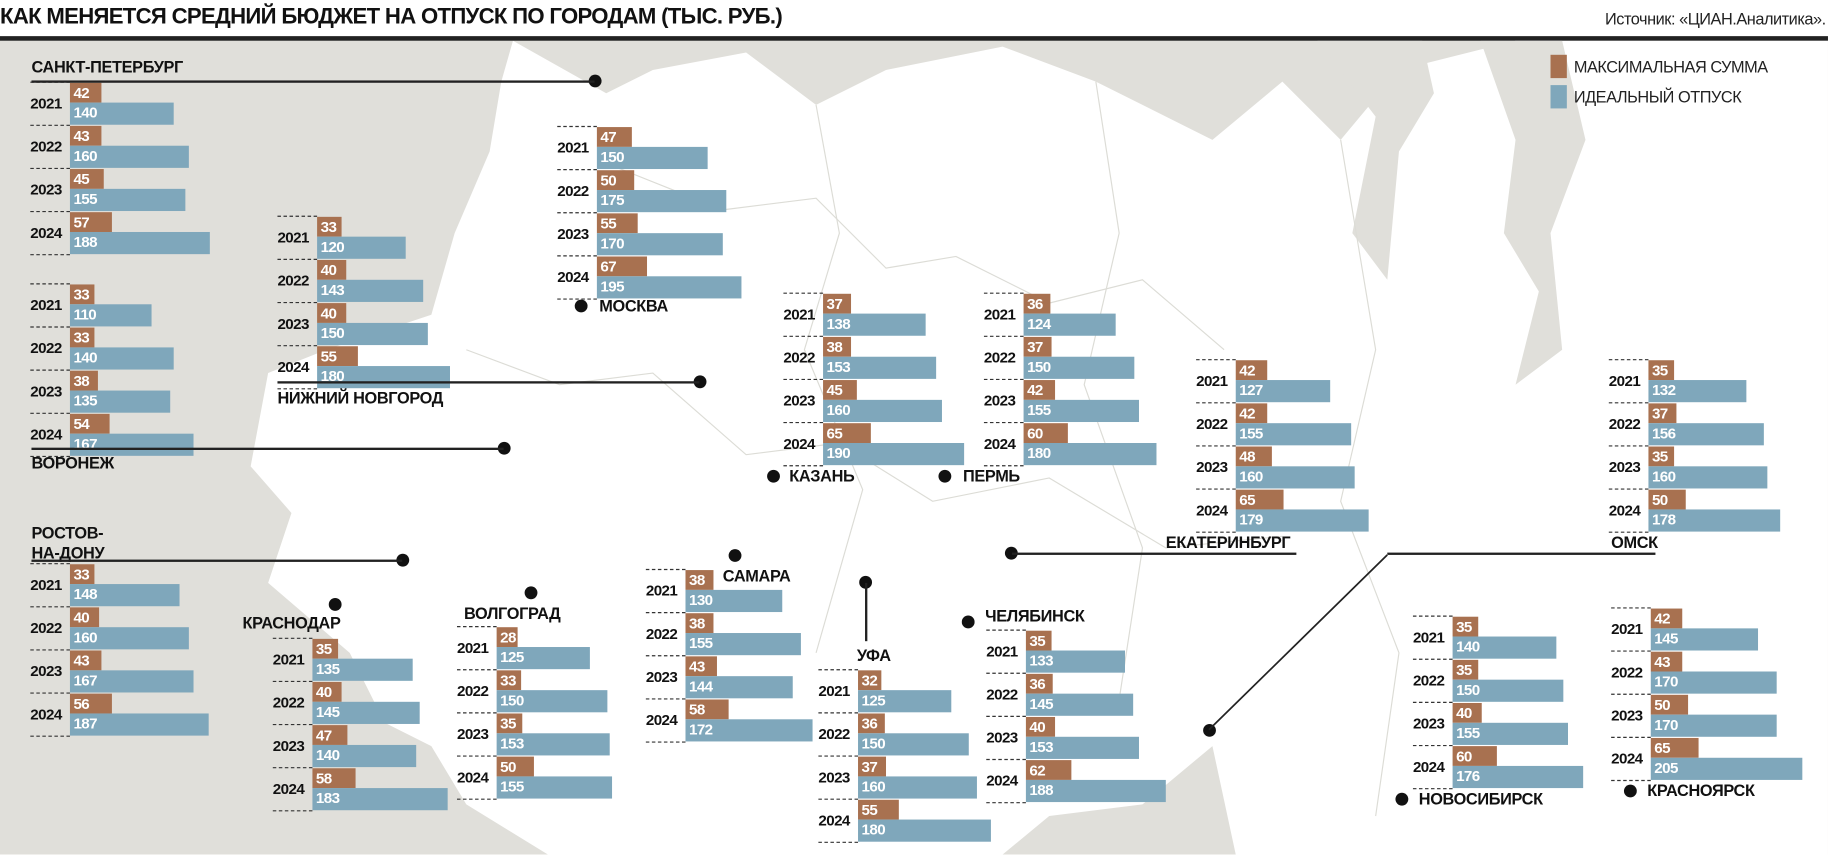  Describe the element at coordinates (1069, 324) in the screenshot. I see `bar-ideal: 124` at that location.